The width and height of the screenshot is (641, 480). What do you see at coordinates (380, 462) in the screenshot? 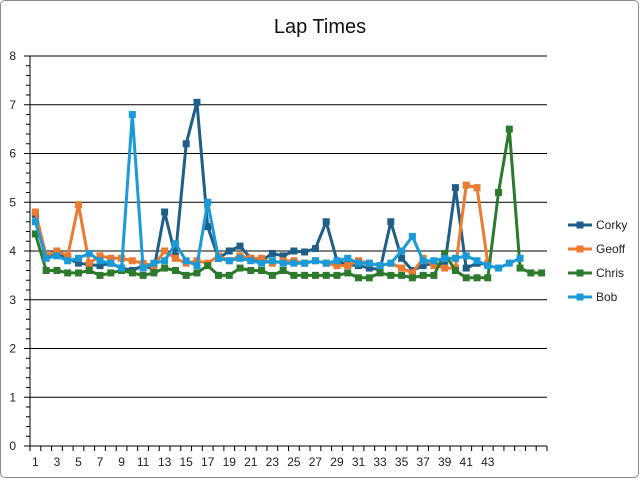
I see `x-tick-label-33: 33` at bounding box center [380, 462].